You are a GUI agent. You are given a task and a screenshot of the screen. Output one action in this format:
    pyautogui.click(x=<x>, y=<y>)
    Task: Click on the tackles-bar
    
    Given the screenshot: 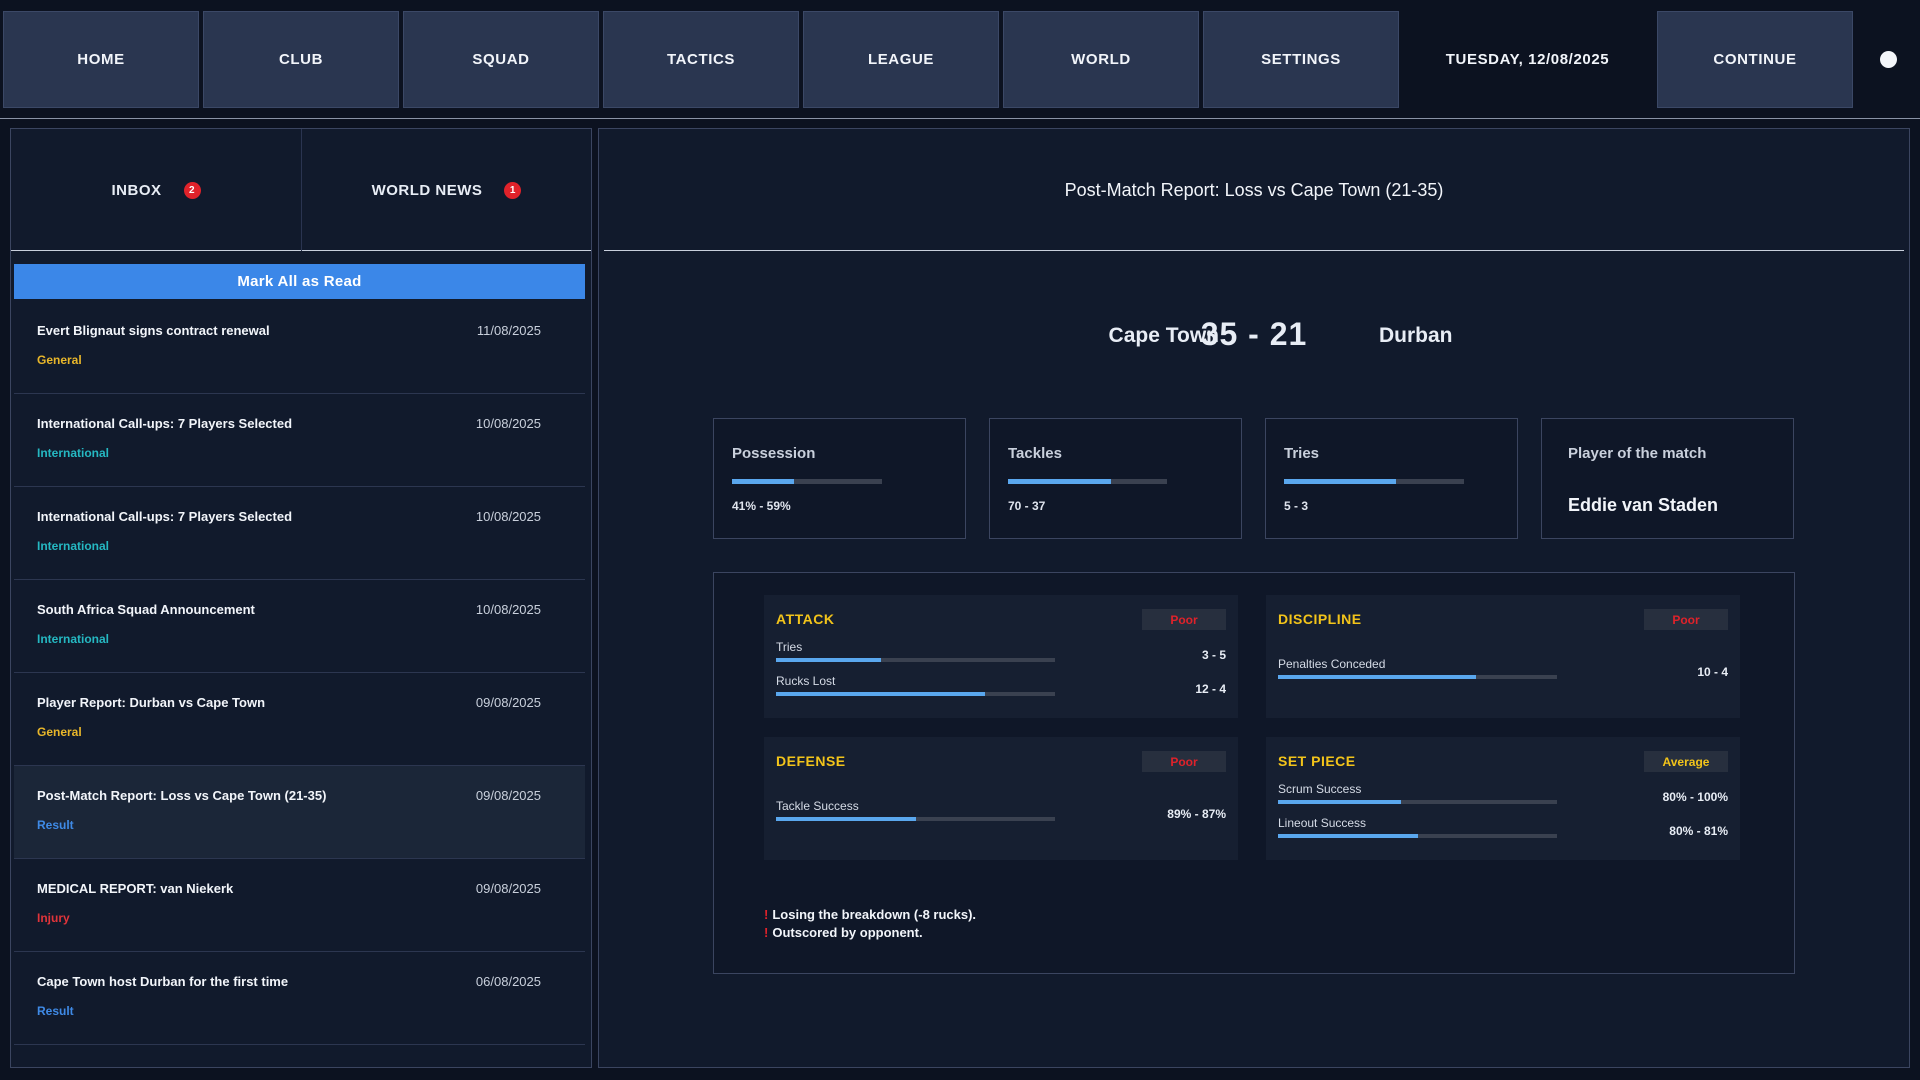 What is the action you would take?
    pyautogui.click(x=1087, y=481)
    